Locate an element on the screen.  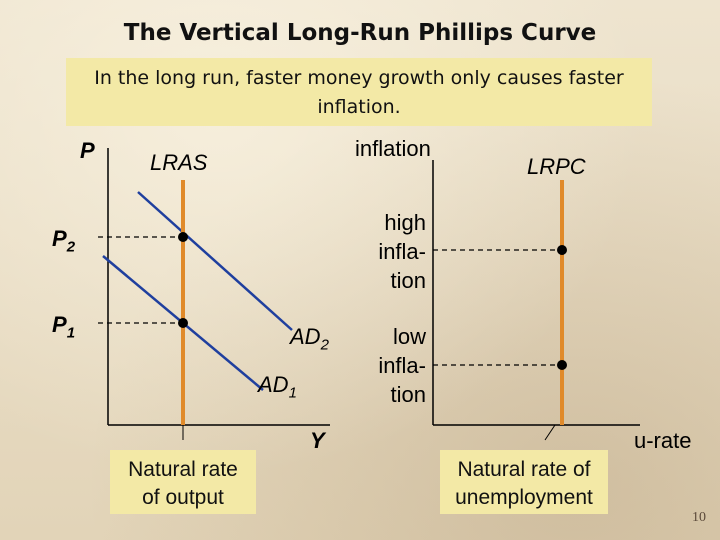
ad2-subscript: 2 is located at coordinates (324, 345).